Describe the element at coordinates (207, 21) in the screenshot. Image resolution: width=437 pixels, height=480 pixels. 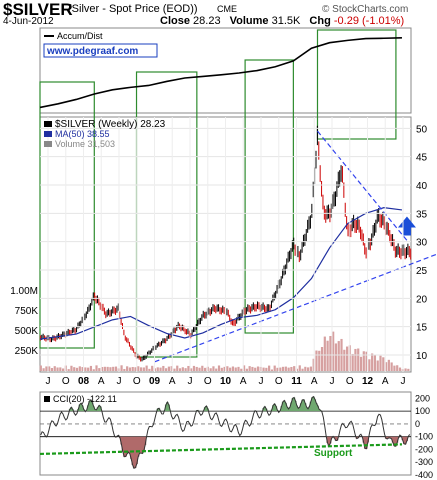
I see `close-value: 28.23` at that location.